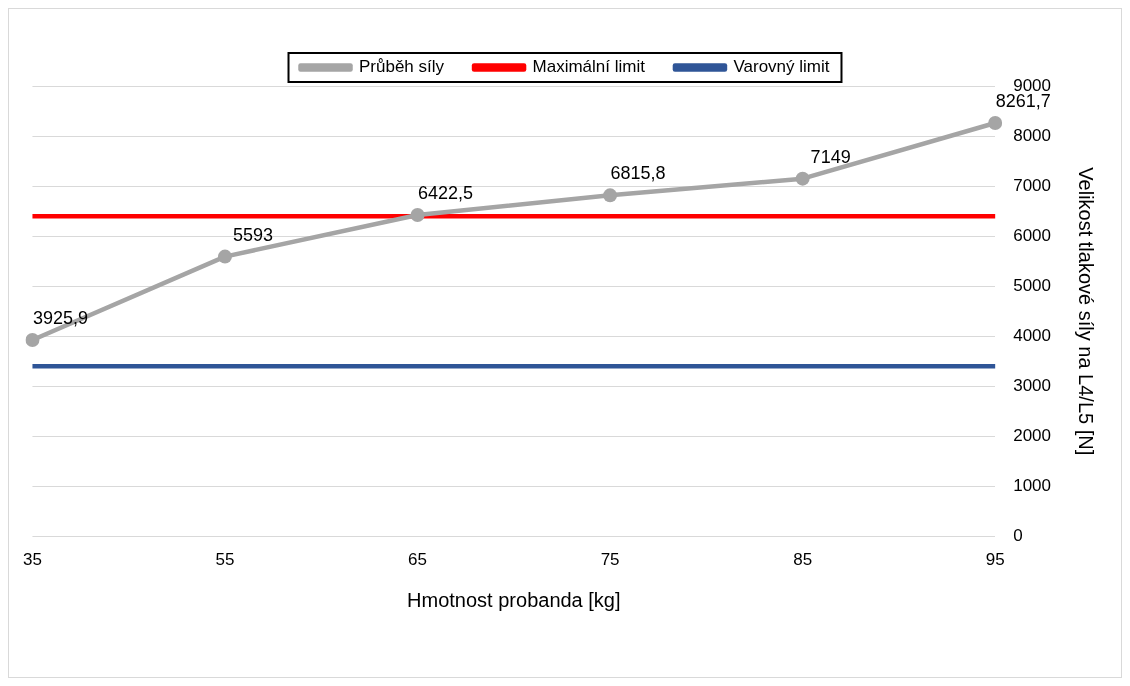 The height and width of the screenshot is (686, 1130). Describe the element at coordinates (1032, 336) in the screenshot. I see `y-tick-label: 4000` at that location.